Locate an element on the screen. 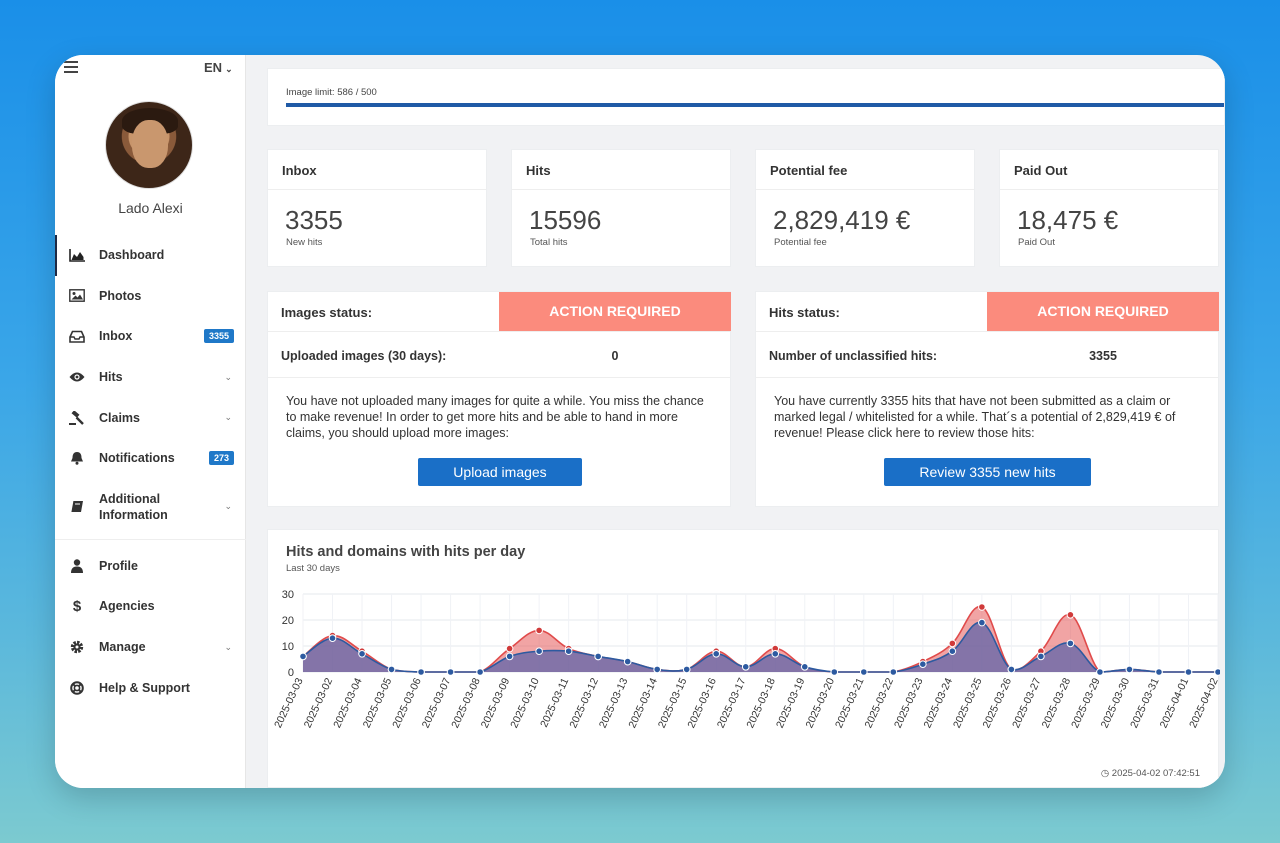 The height and width of the screenshot is (843, 1280). uploaded-images-label: Uploaded images (30 days): is located at coordinates (364, 356).